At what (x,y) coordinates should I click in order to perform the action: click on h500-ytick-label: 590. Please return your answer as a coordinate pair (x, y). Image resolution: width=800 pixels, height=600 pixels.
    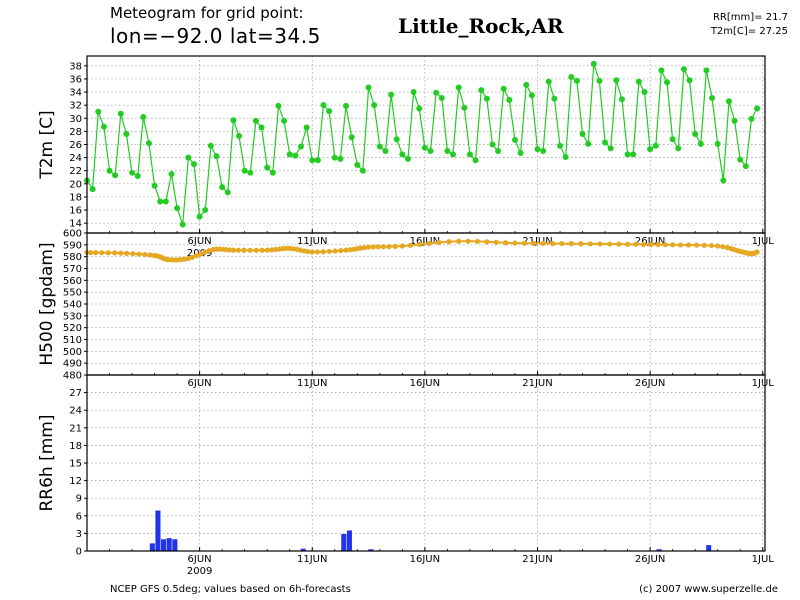
    Looking at the image, I should click on (72, 245).